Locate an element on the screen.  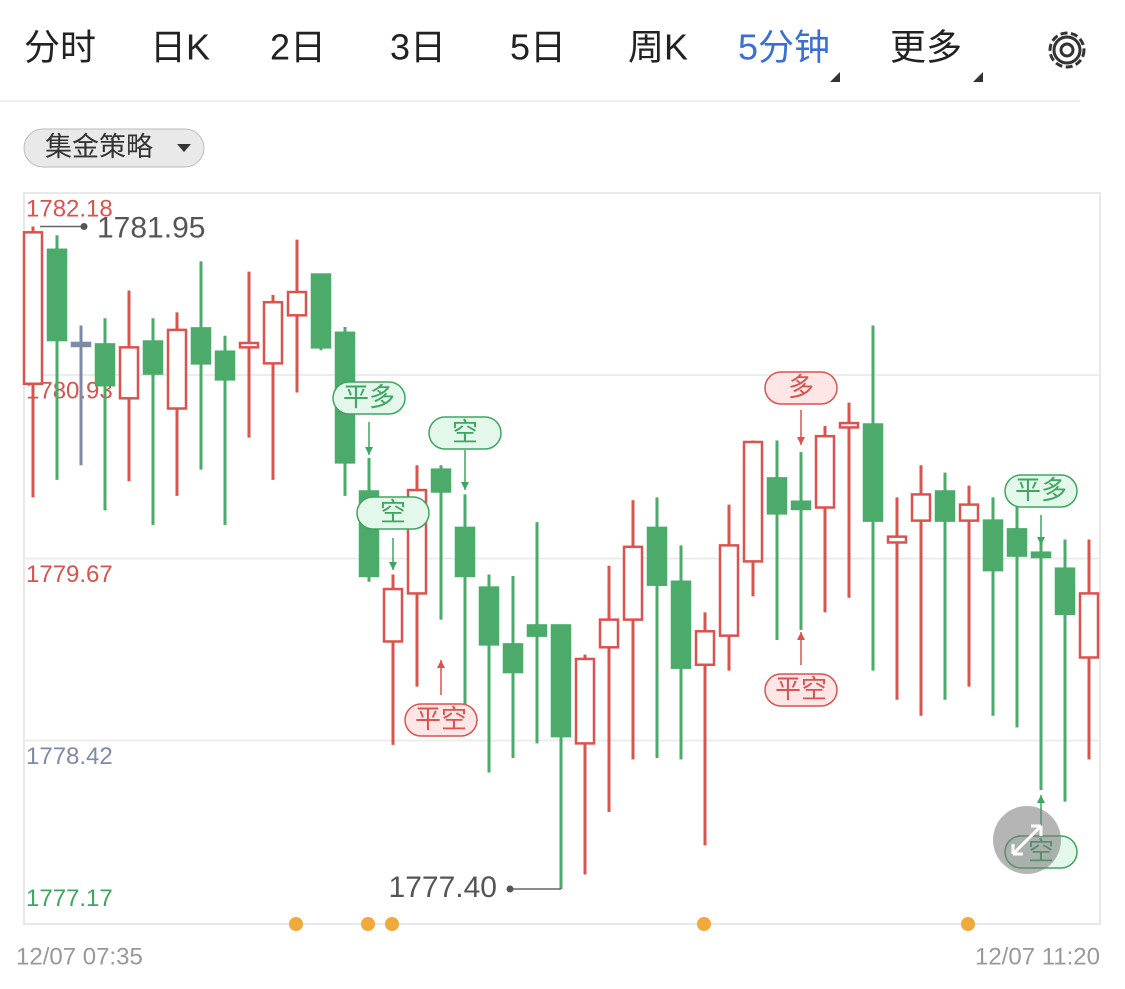
low-annotation: 1777.40 is located at coordinates (443, 887).